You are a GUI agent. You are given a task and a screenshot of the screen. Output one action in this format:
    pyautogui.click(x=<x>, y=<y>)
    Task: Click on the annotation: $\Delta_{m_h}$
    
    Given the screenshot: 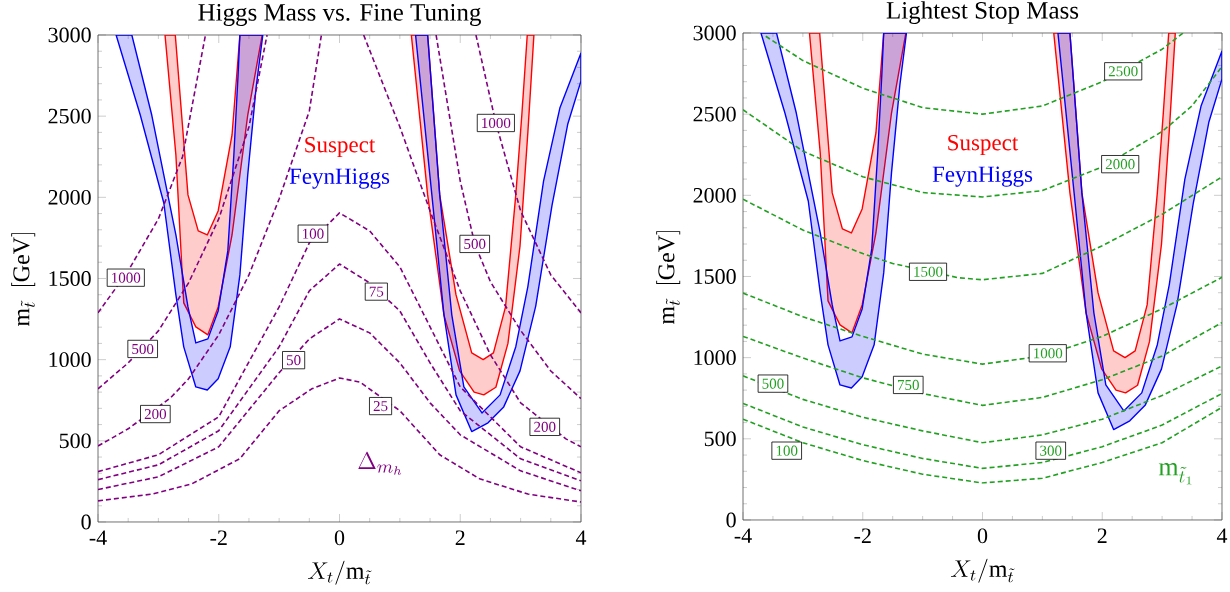 What is the action you would take?
    pyautogui.click(x=380, y=463)
    